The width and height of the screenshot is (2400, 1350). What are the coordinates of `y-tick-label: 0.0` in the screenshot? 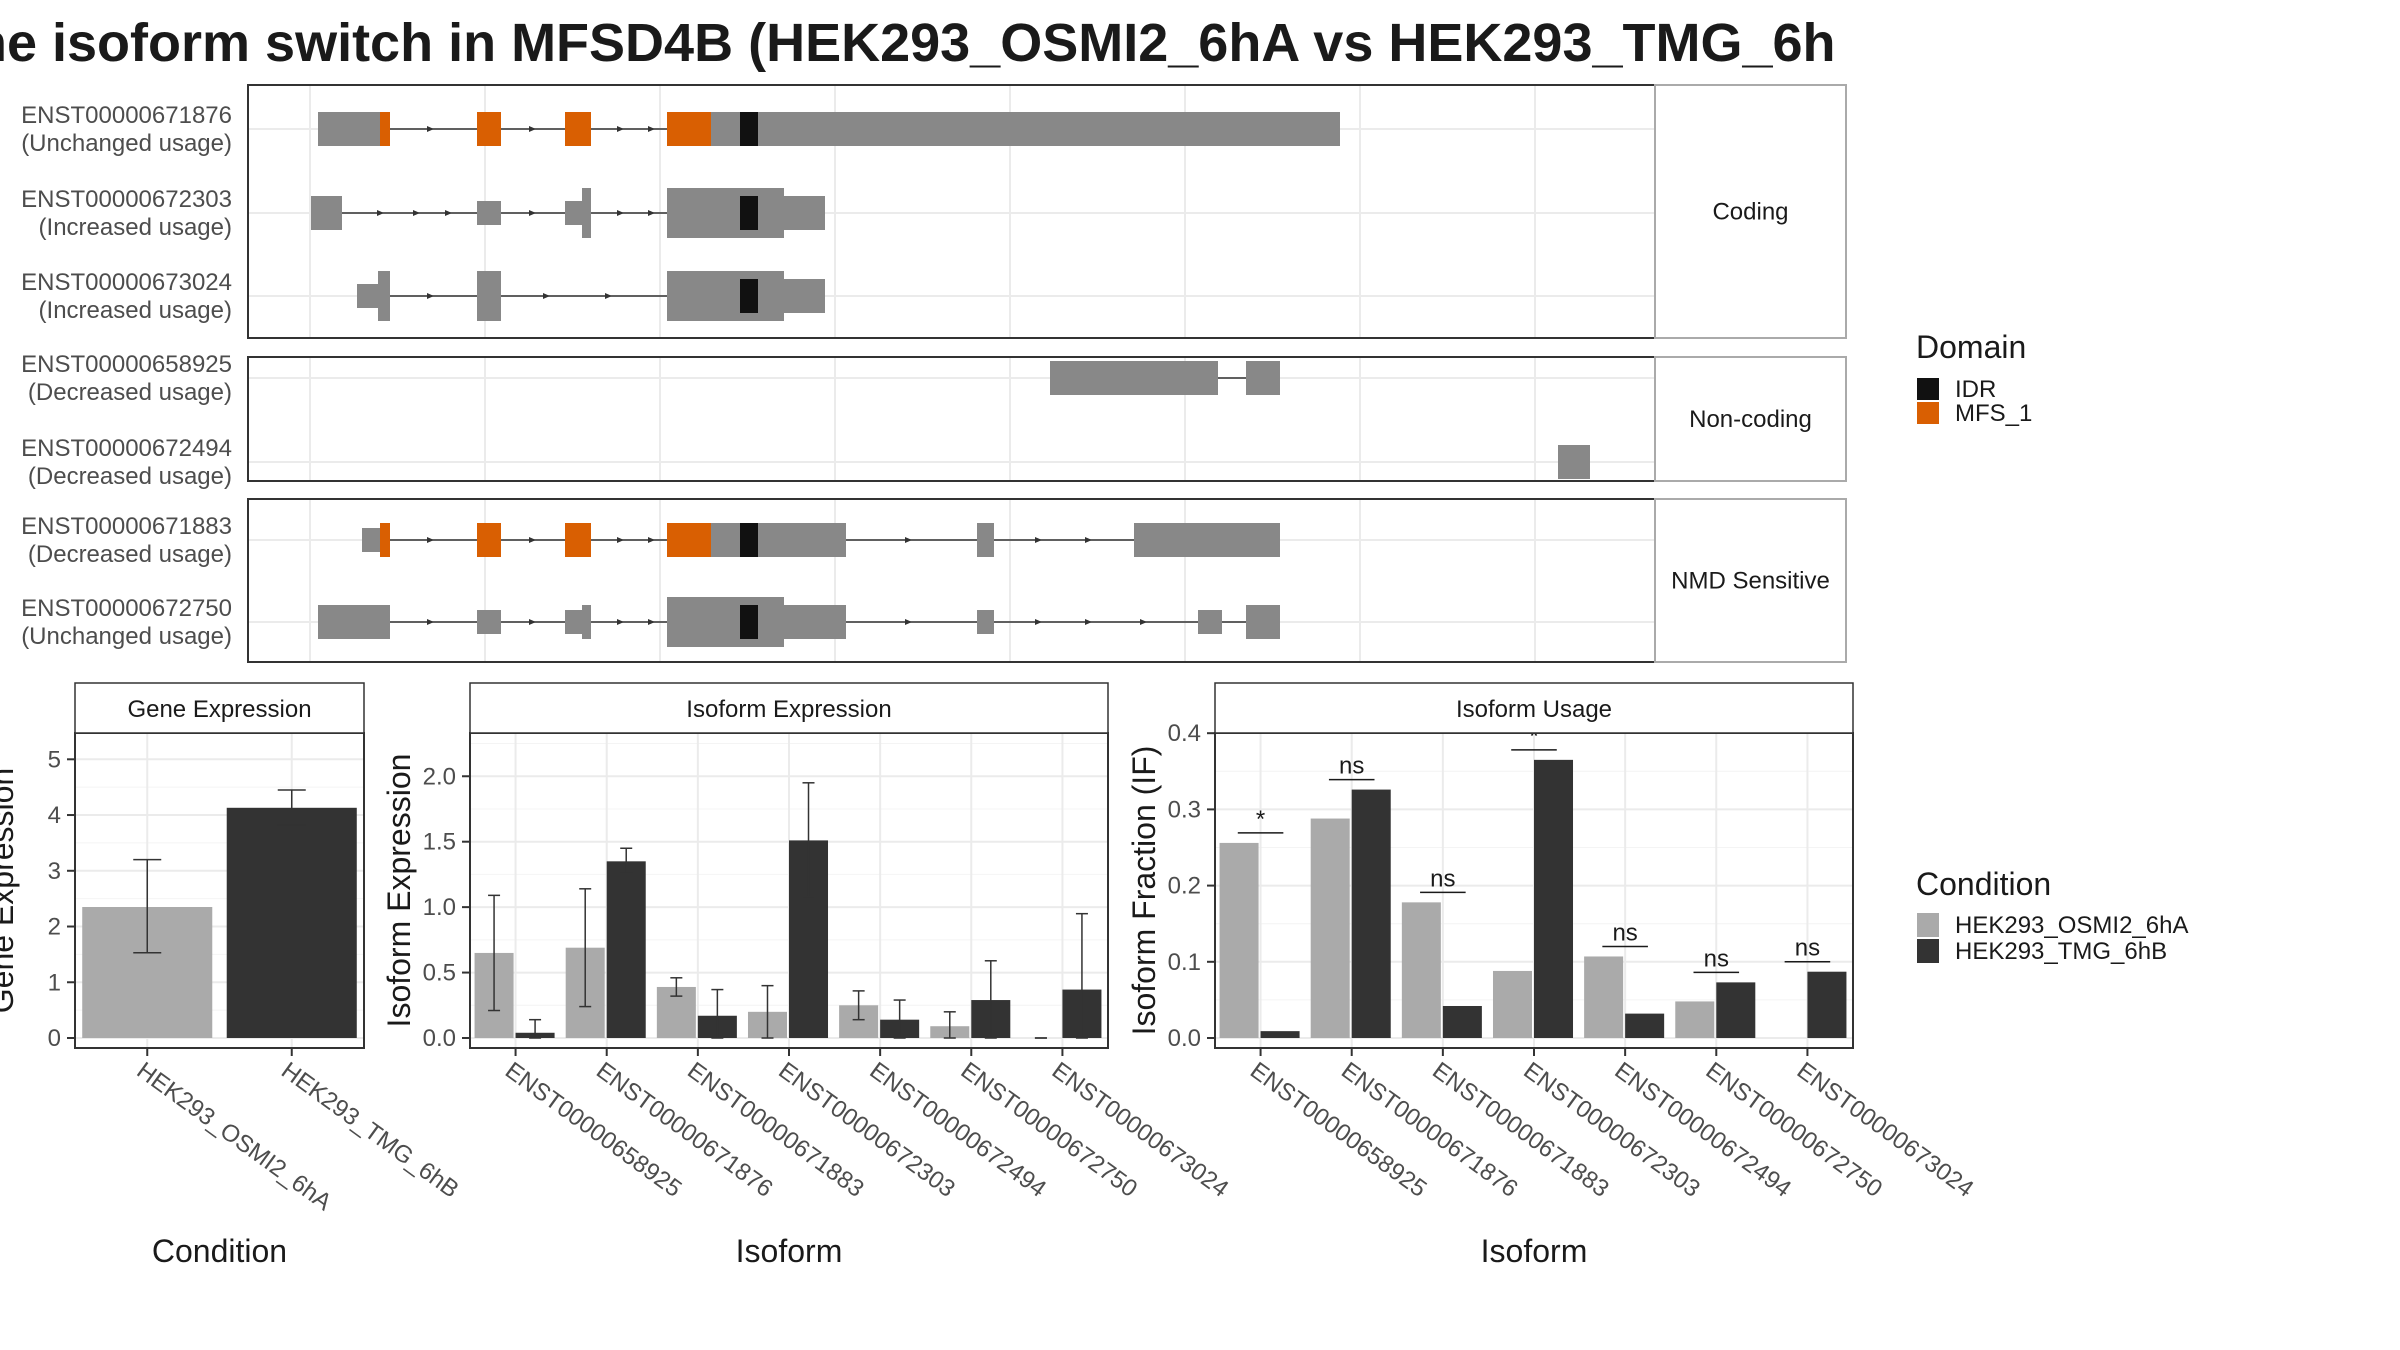 It's located at (1184, 1038).